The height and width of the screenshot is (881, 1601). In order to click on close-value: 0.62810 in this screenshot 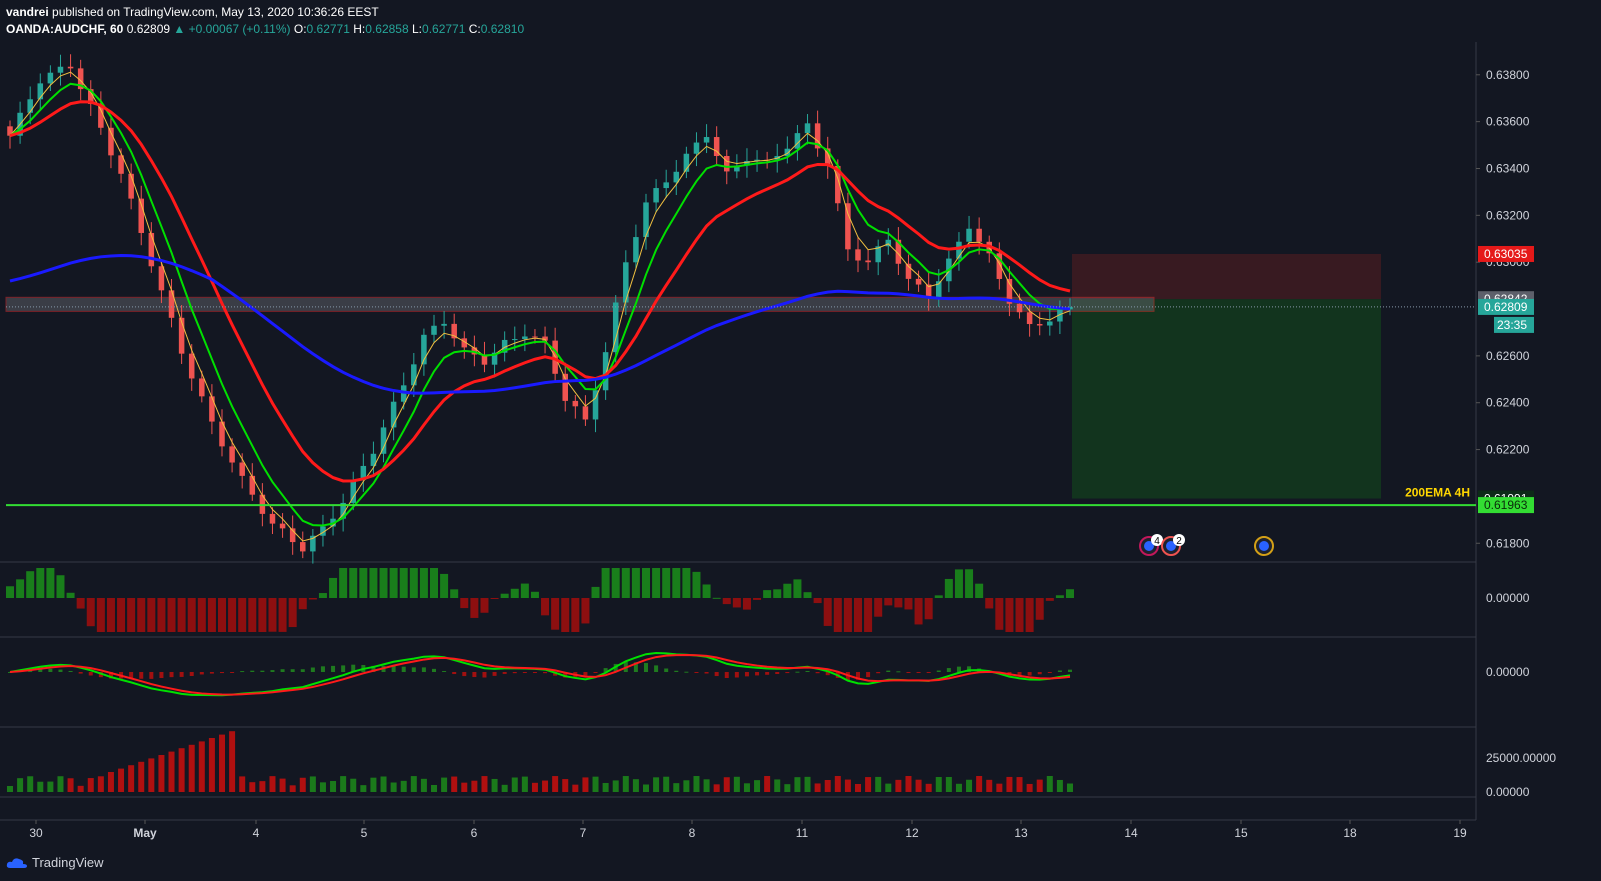, I will do `click(502, 29)`.